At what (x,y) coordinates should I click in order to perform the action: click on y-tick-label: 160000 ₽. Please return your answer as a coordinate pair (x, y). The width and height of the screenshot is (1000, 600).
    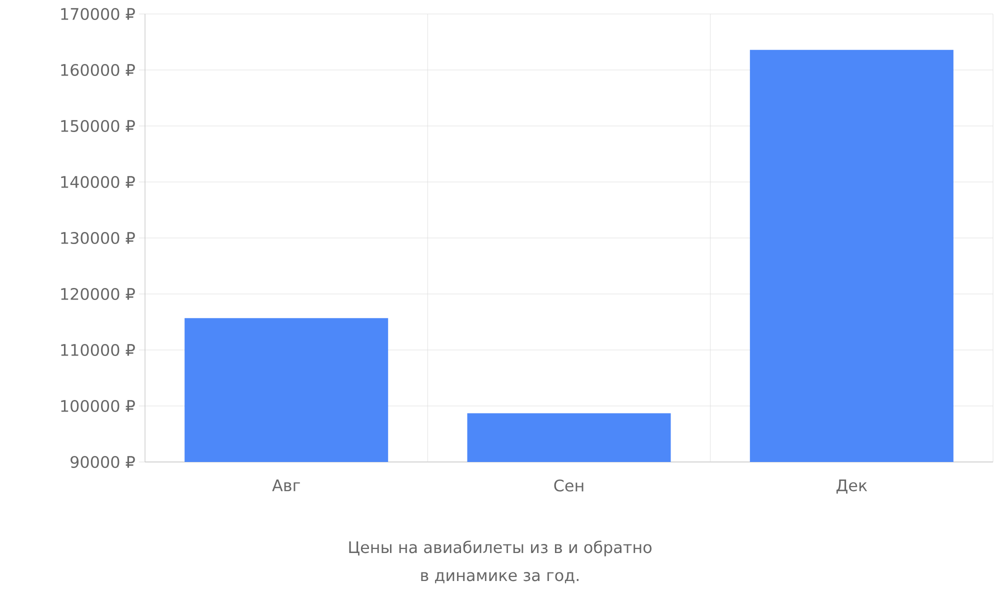
    Looking at the image, I should click on (98, 70).